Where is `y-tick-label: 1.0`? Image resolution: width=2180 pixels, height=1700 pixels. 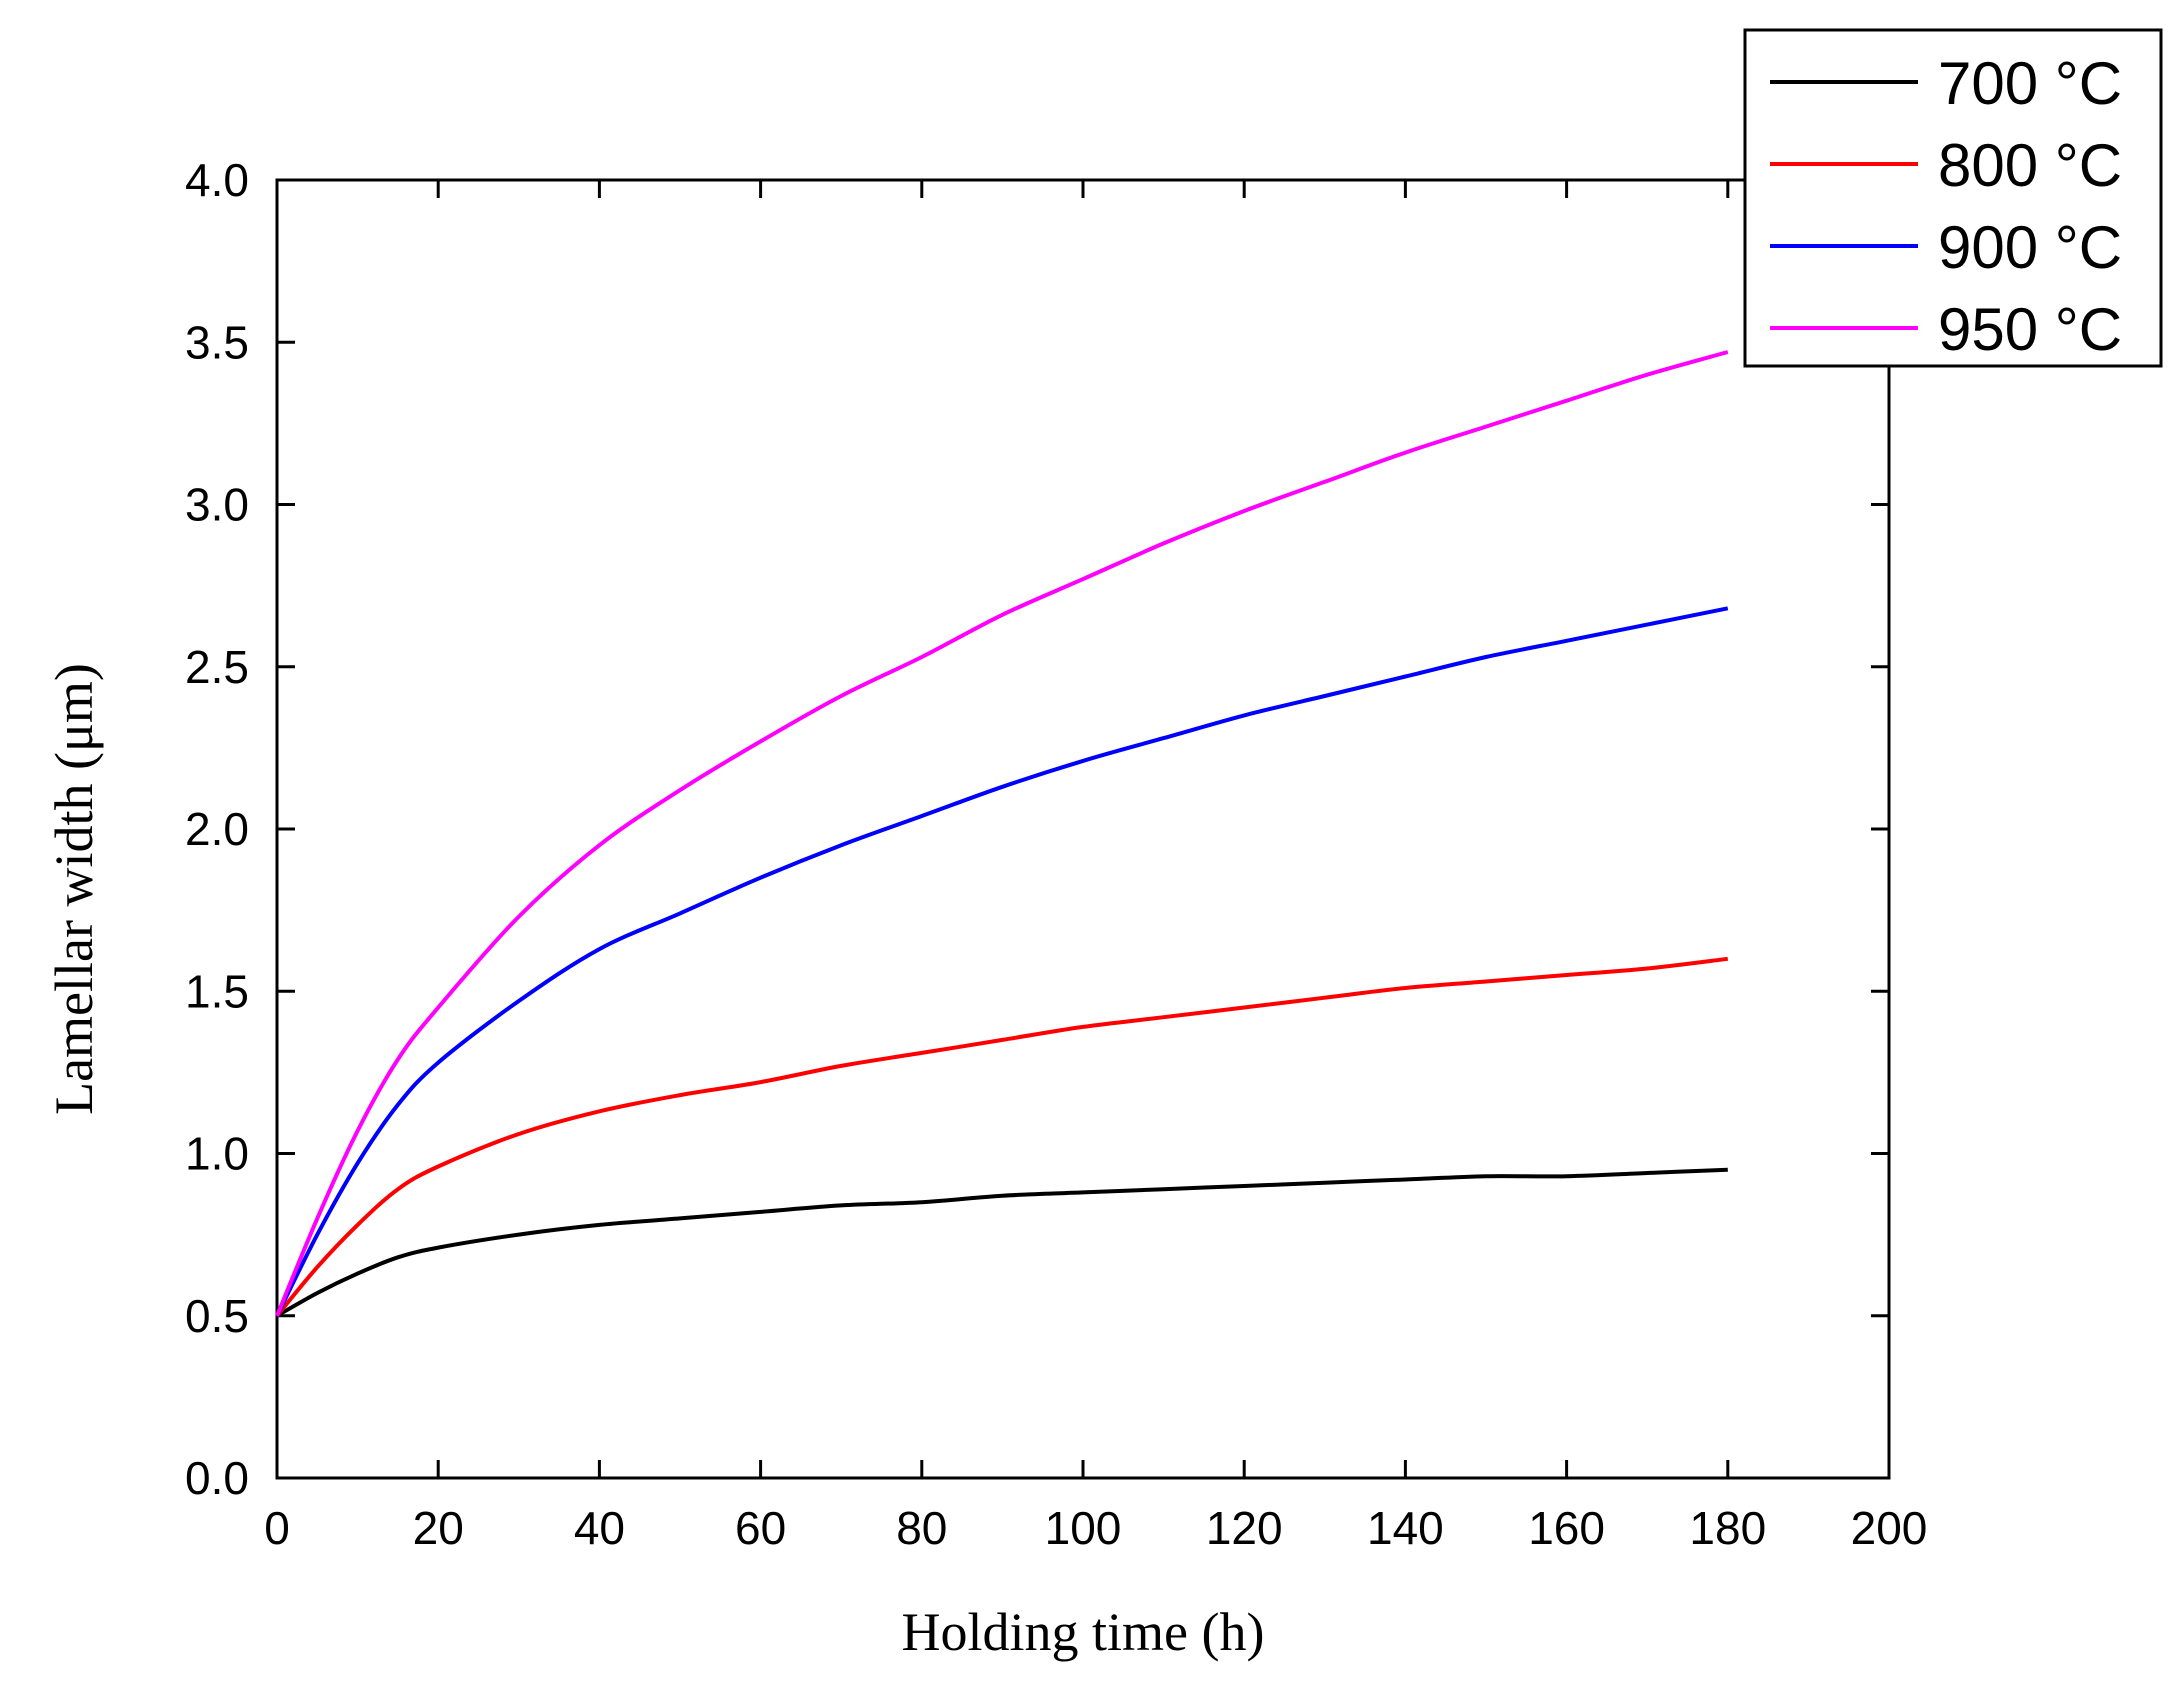
y-tick-label: 1.0 is located at coordinates (217, 1154).